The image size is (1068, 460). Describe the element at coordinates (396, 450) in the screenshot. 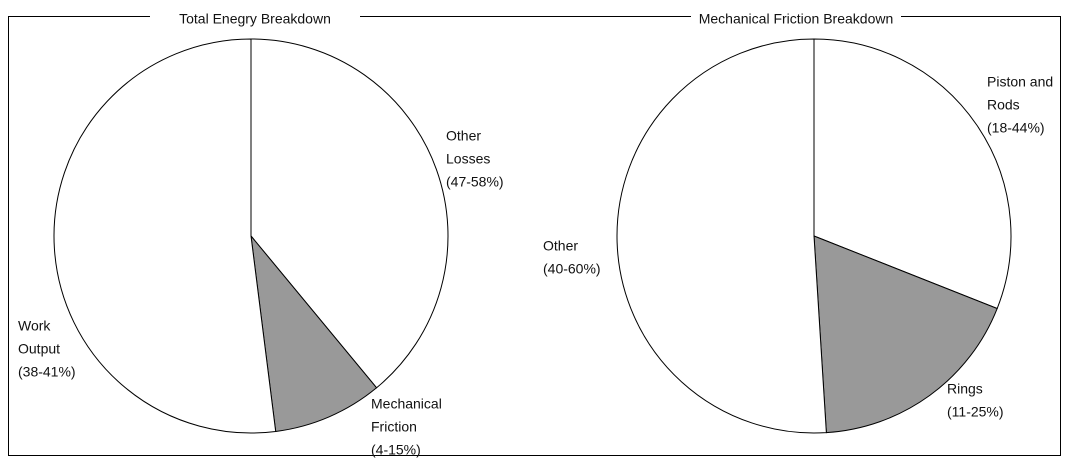

I see `slice-label: (4-15%)` at that location.